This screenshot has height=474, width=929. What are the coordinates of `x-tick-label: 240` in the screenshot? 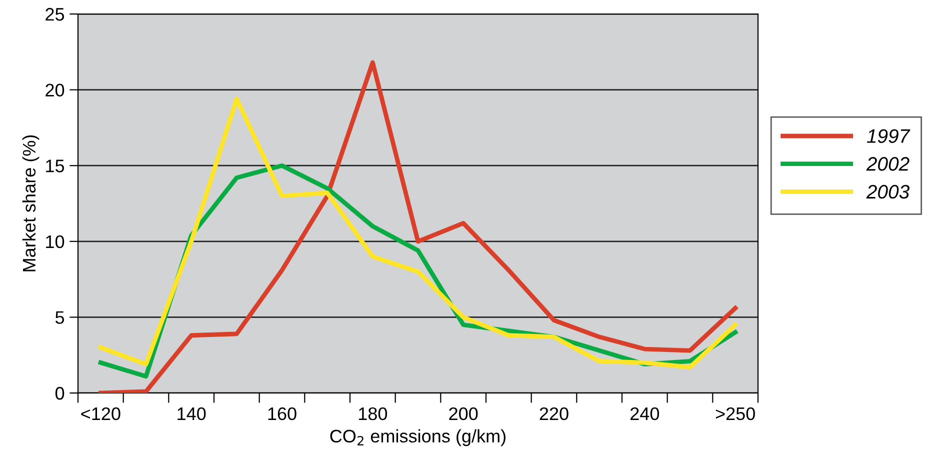 It's located at (645, 413).